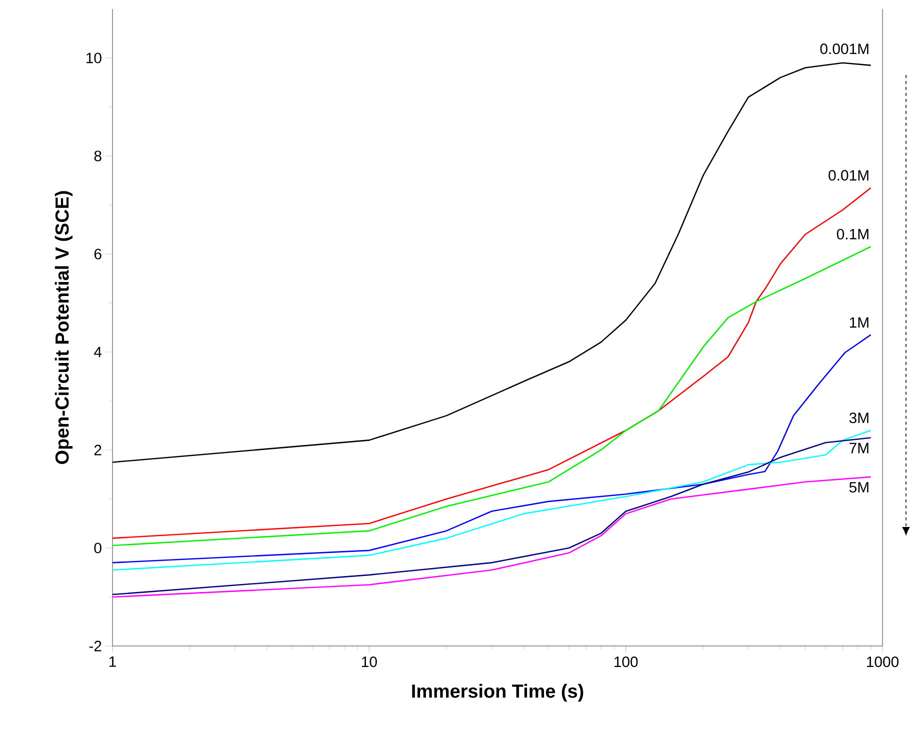 The height and width of the screenshot is (744, 918). I want to click on y-tick-label: 2, so click(98, 450).